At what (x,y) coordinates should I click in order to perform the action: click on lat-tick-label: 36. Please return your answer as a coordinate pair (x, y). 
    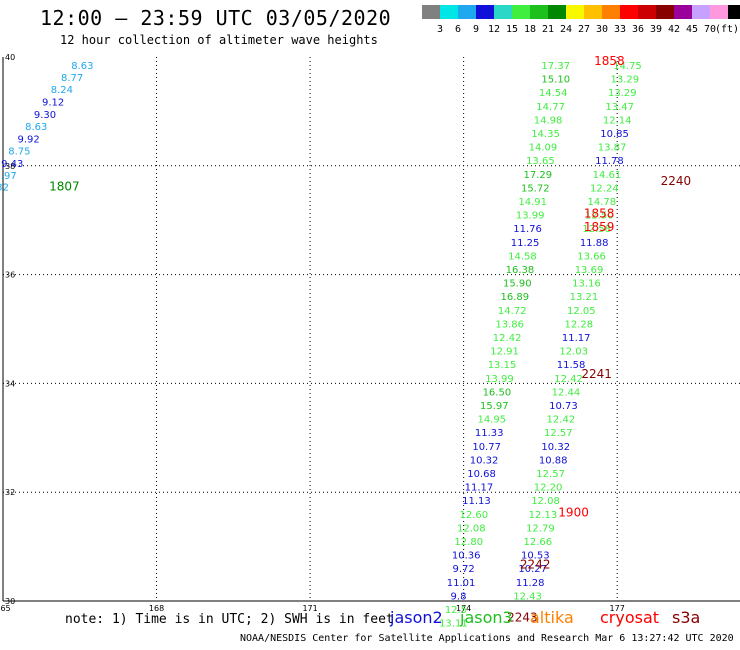
    Looking at the image, I should click on (10, 275).